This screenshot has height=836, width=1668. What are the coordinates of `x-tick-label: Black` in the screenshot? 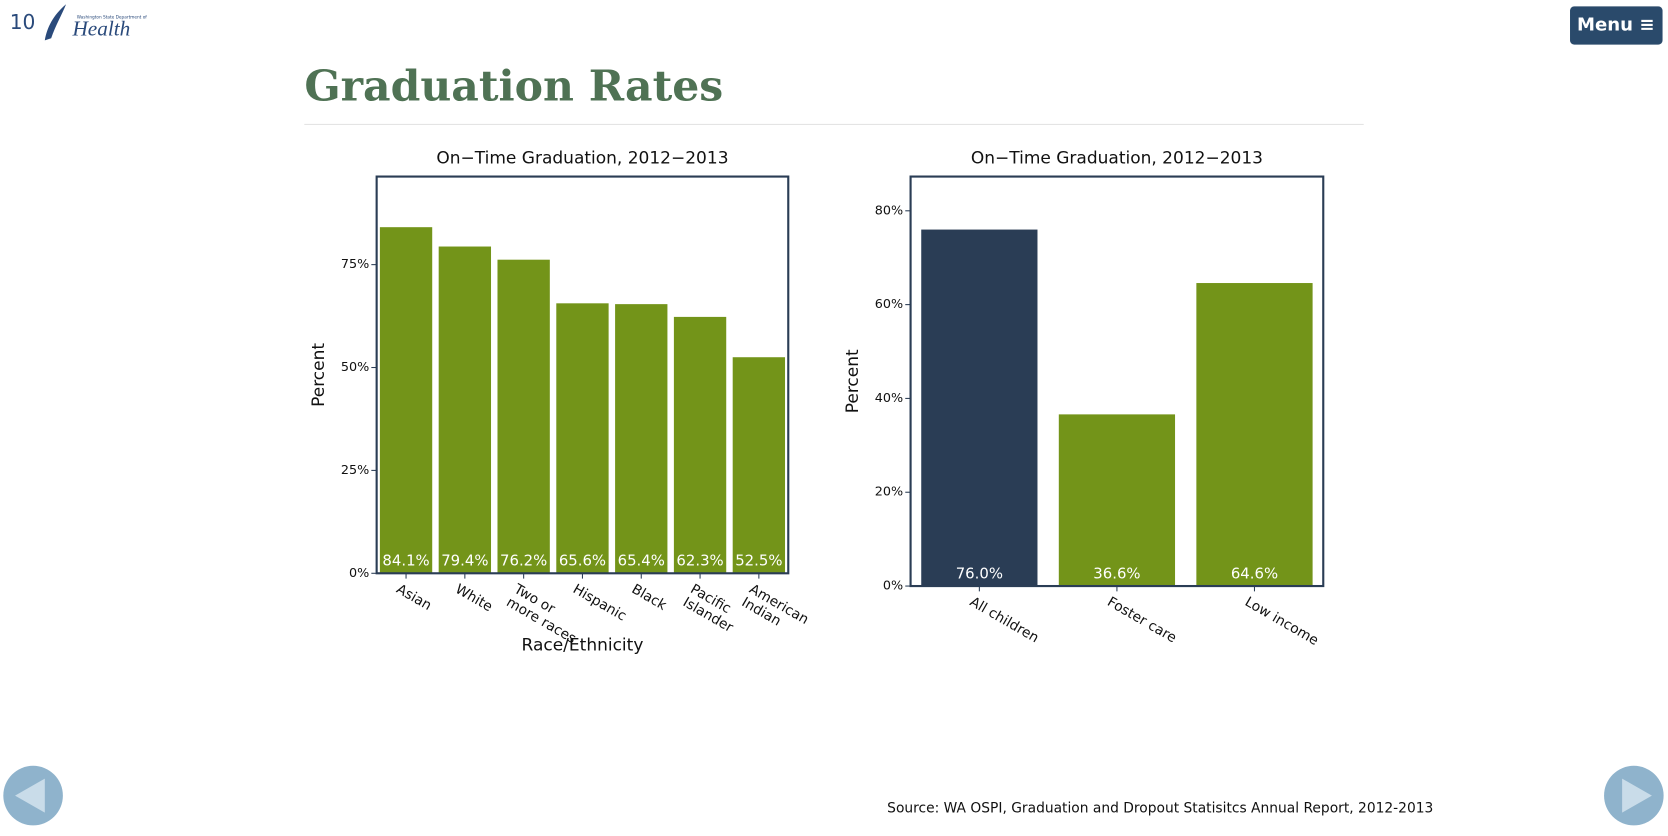 It's located at (649, 597).